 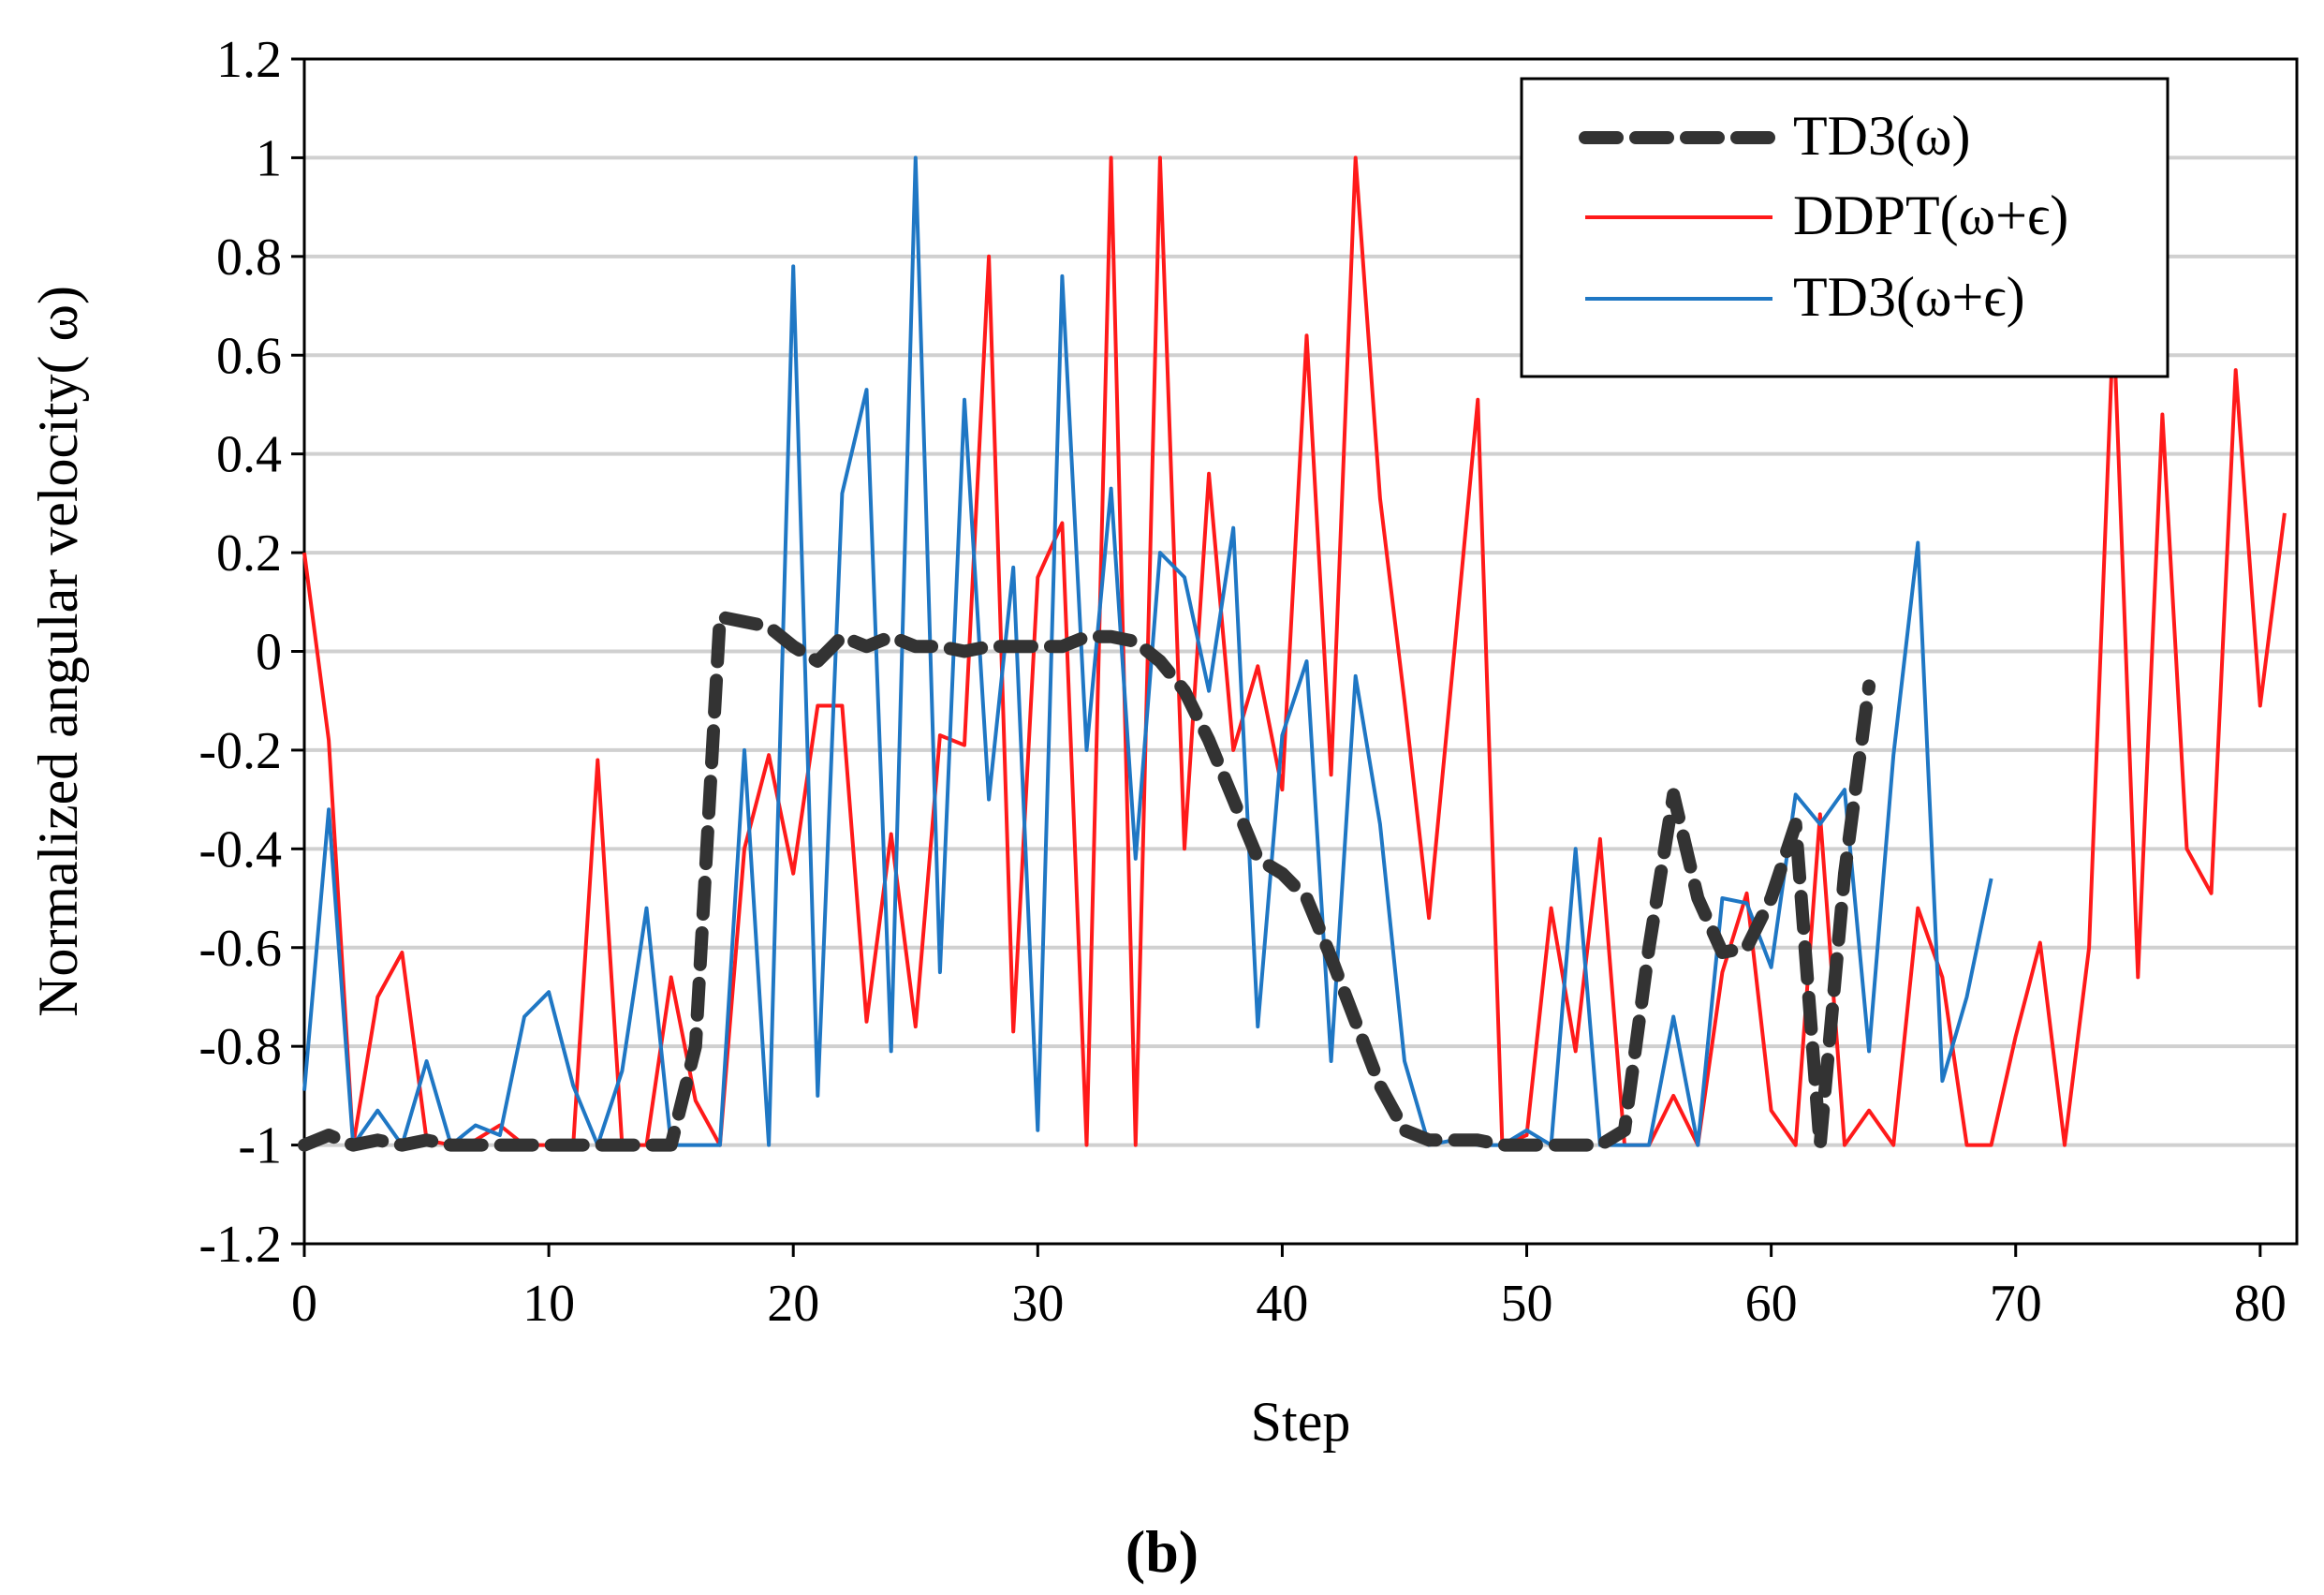 What do you see at coordinates (260, 1146) in the screenshot?
I see `y-tick-label: -1` at bounding box center [260, 1146].